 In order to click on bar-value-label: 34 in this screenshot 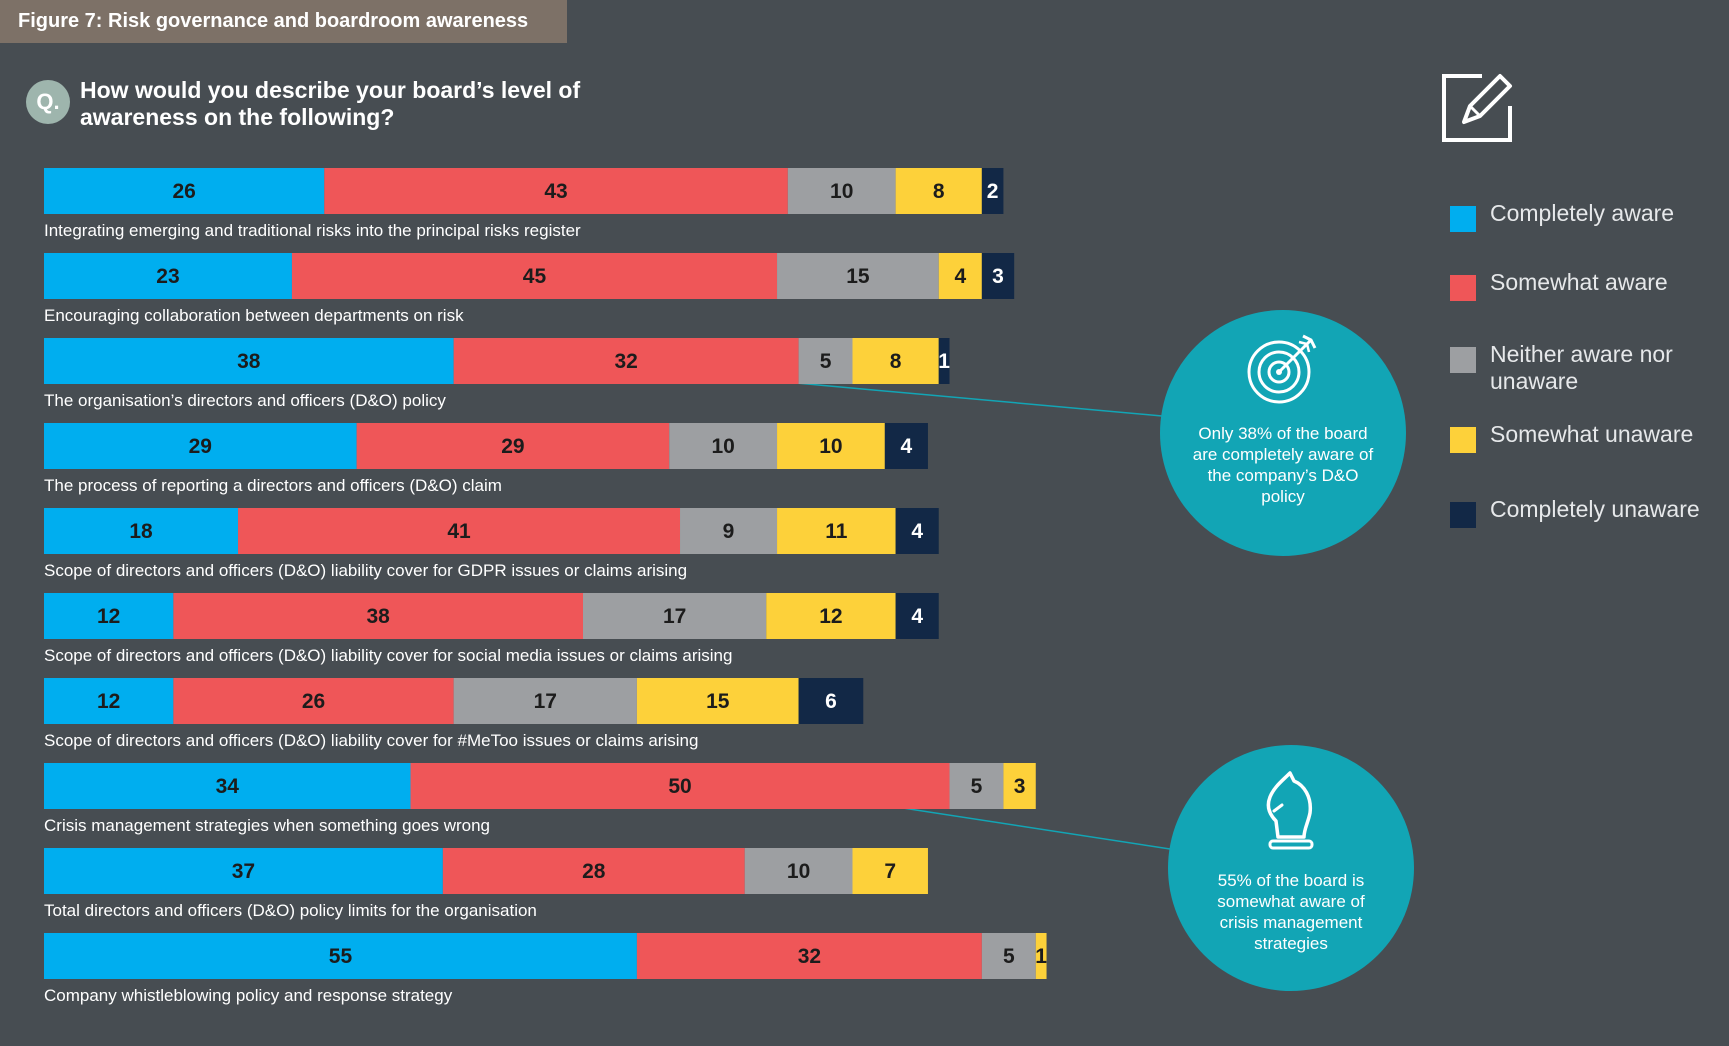, I will do `click(228, 786)`.